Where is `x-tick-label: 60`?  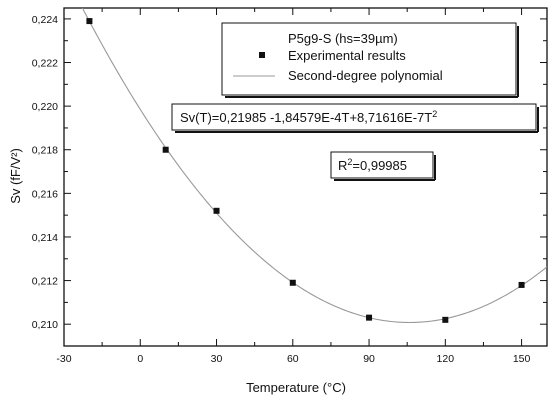 x-tick-label: 60 is located at coordinates (293, 359).